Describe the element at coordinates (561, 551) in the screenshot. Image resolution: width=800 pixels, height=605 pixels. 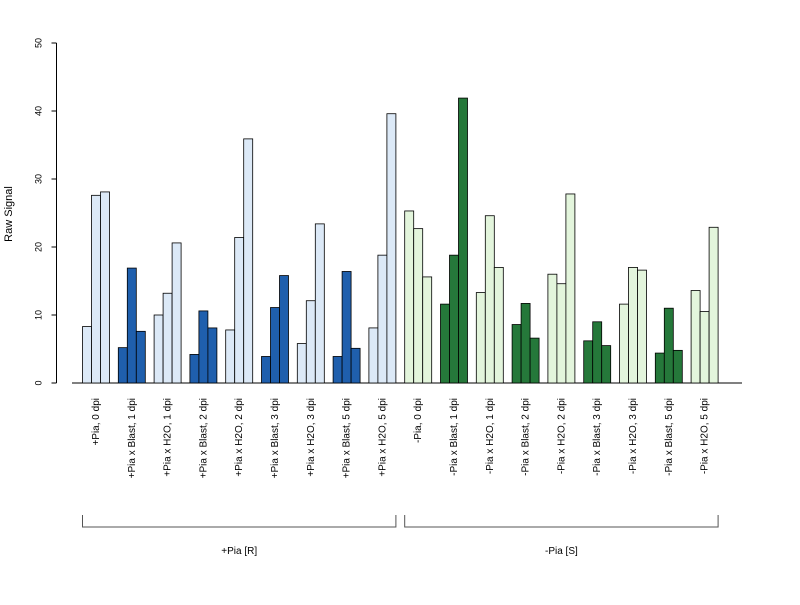
I see `group-label: -Pia [S]` at that location.